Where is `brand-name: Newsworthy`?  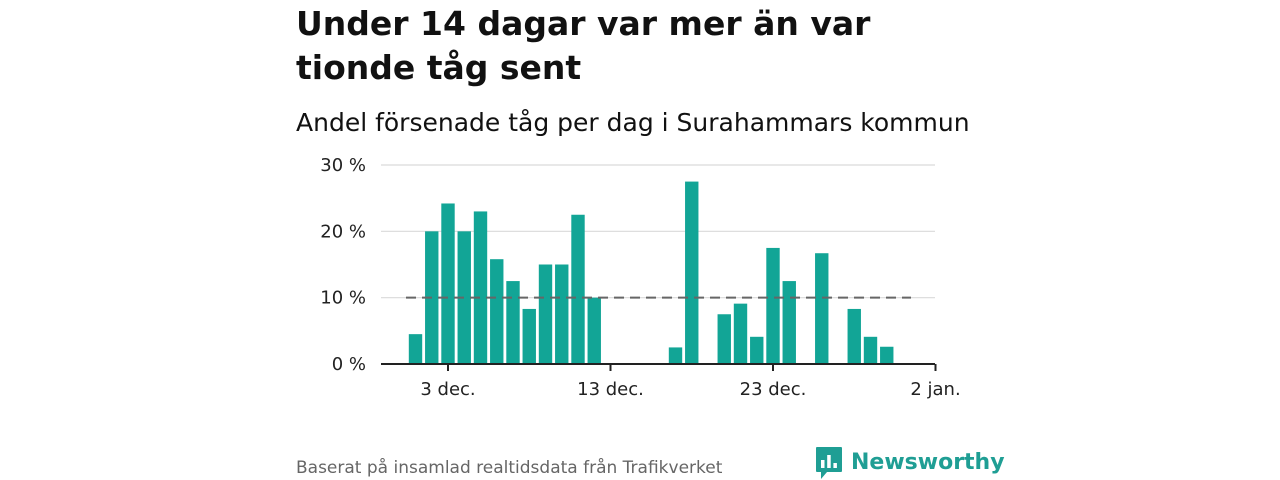
brand-name: Newsworthy is located at coordinates (928, 462).